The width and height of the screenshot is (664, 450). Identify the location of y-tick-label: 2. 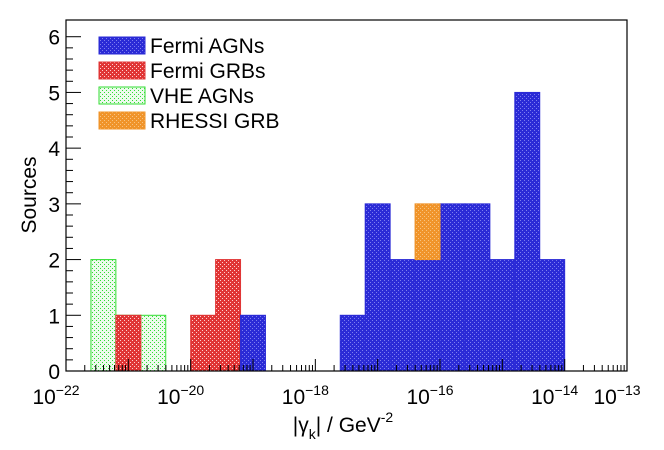
(54, 261).